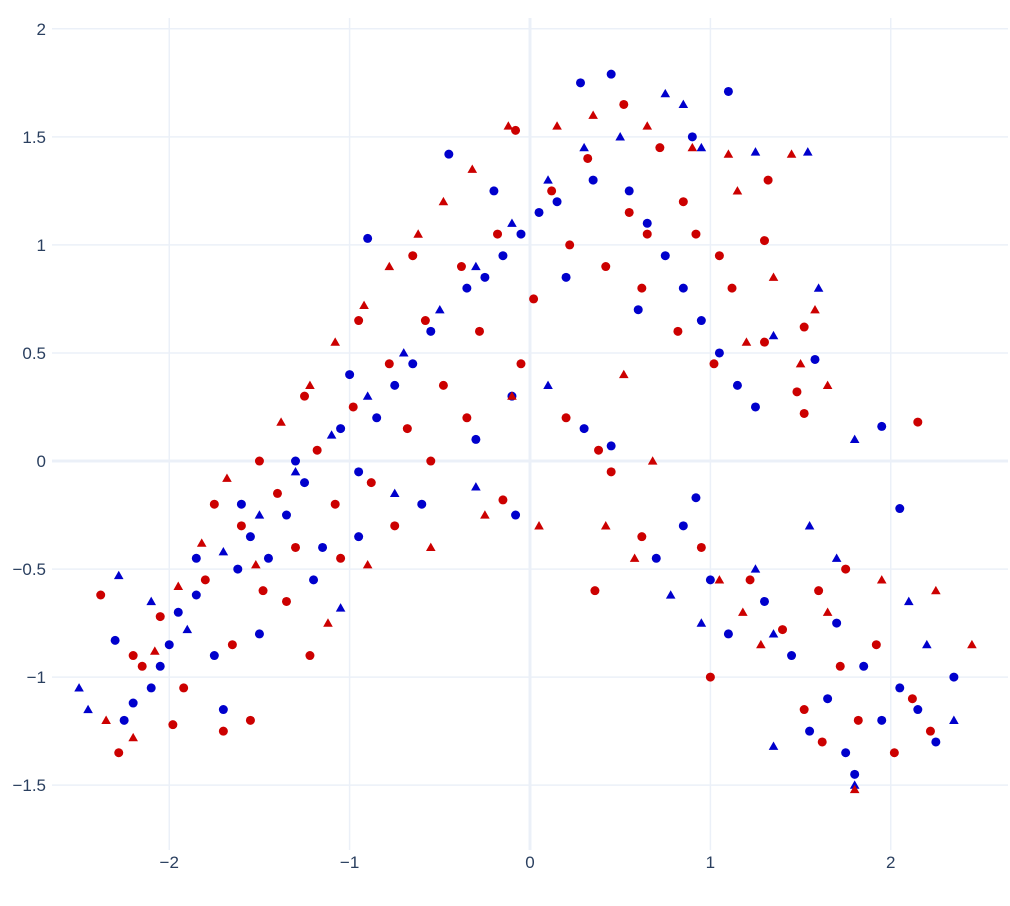 The width and height of the screenshot is (1010, 906). What do you see at coordinates (29, 569) in the screenshot?
I see `y-tick-label: −0.5` at bounding box center [29, 569].